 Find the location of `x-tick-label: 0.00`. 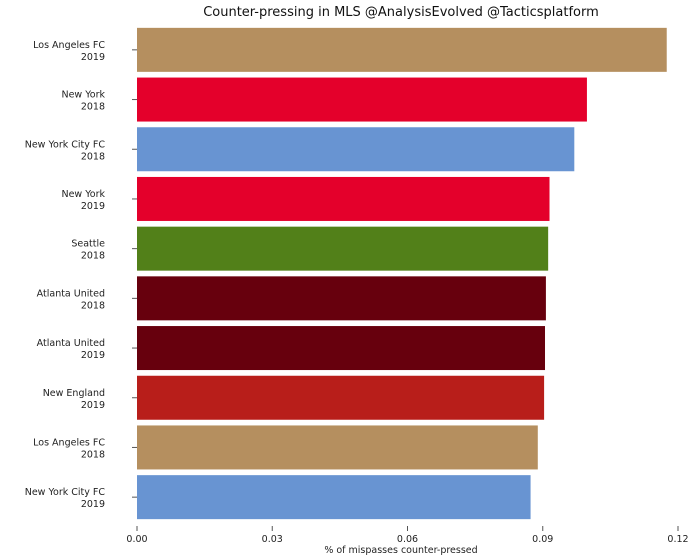

x-tick-label: 0.00 is located at coordinates (136, 539).